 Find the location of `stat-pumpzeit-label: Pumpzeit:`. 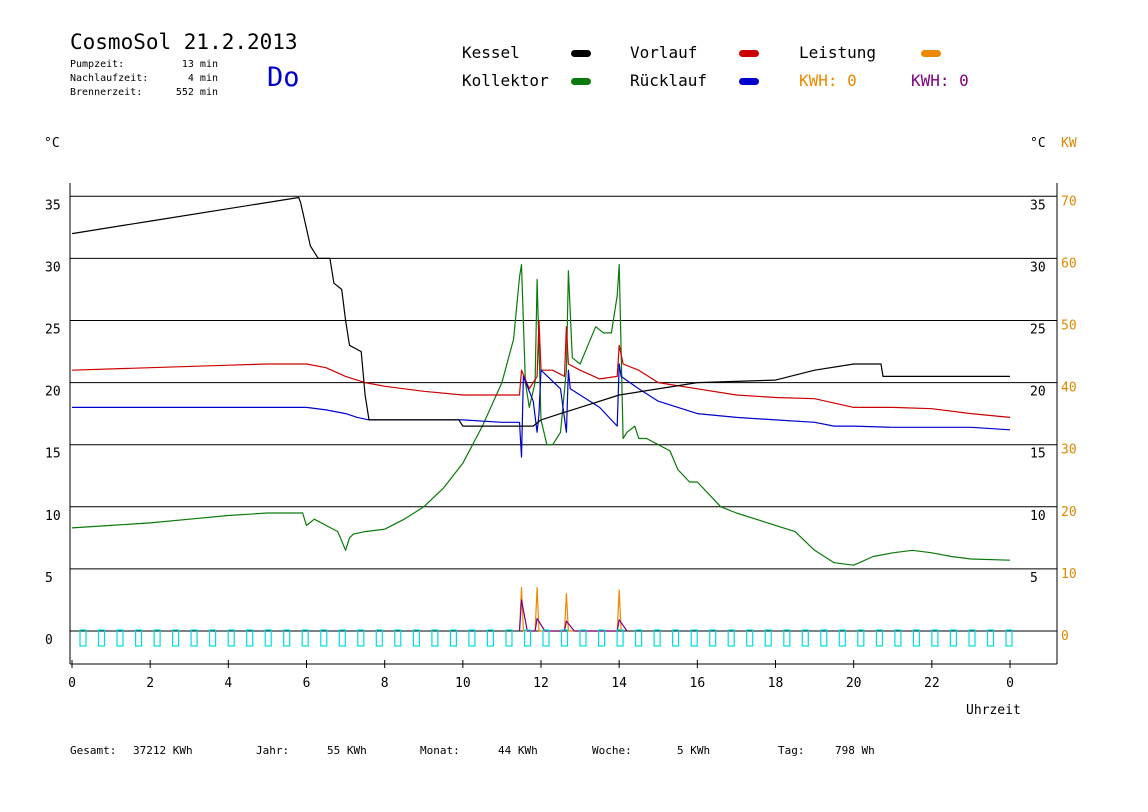

stat-pumpzeit-label: Pumpzeit: is located at coordinates (97, 64).